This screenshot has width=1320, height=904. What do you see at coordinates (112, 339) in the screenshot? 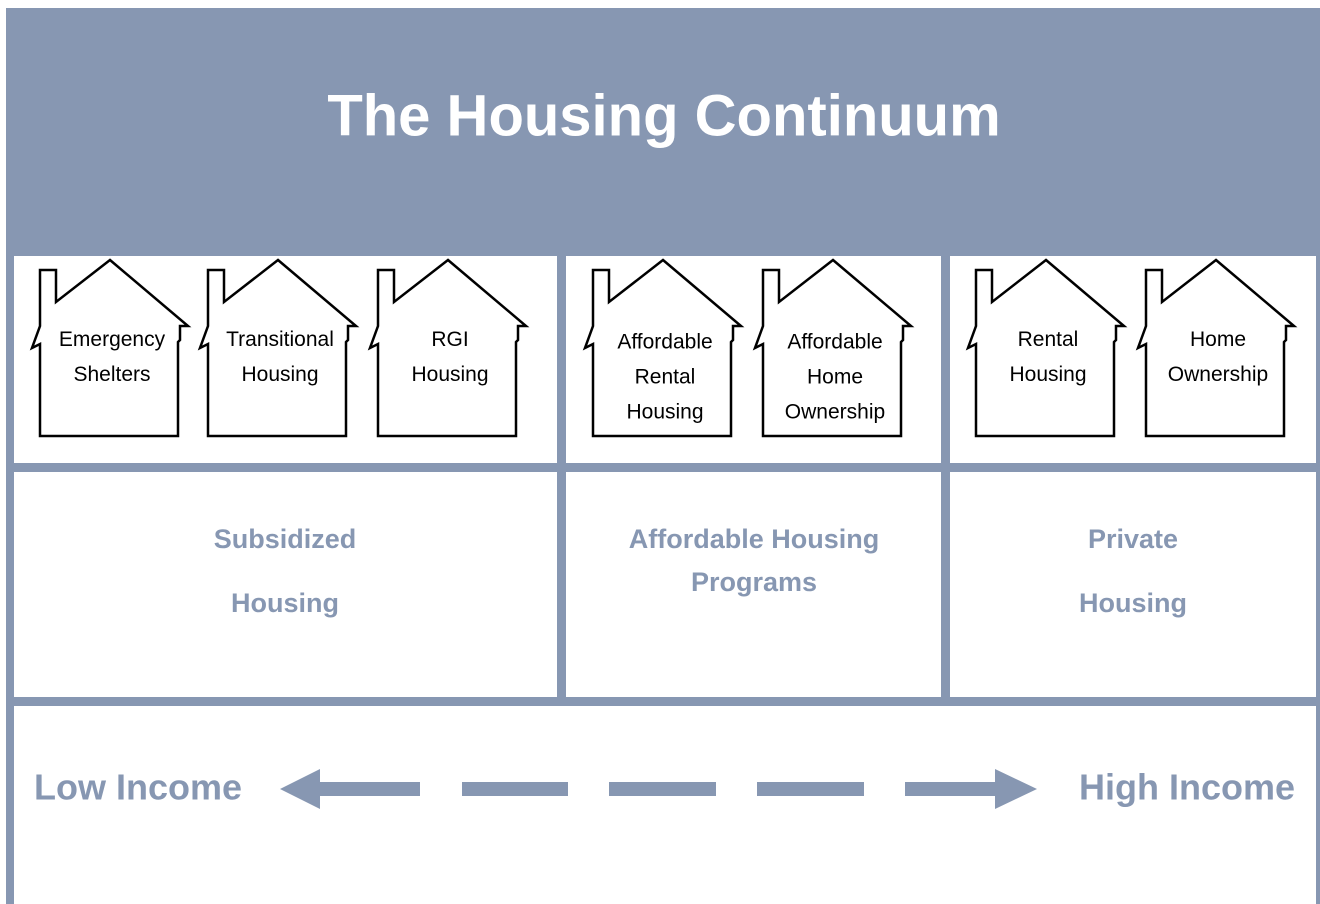
I see `house-label: Emergency` at bounding box center [112, 339].